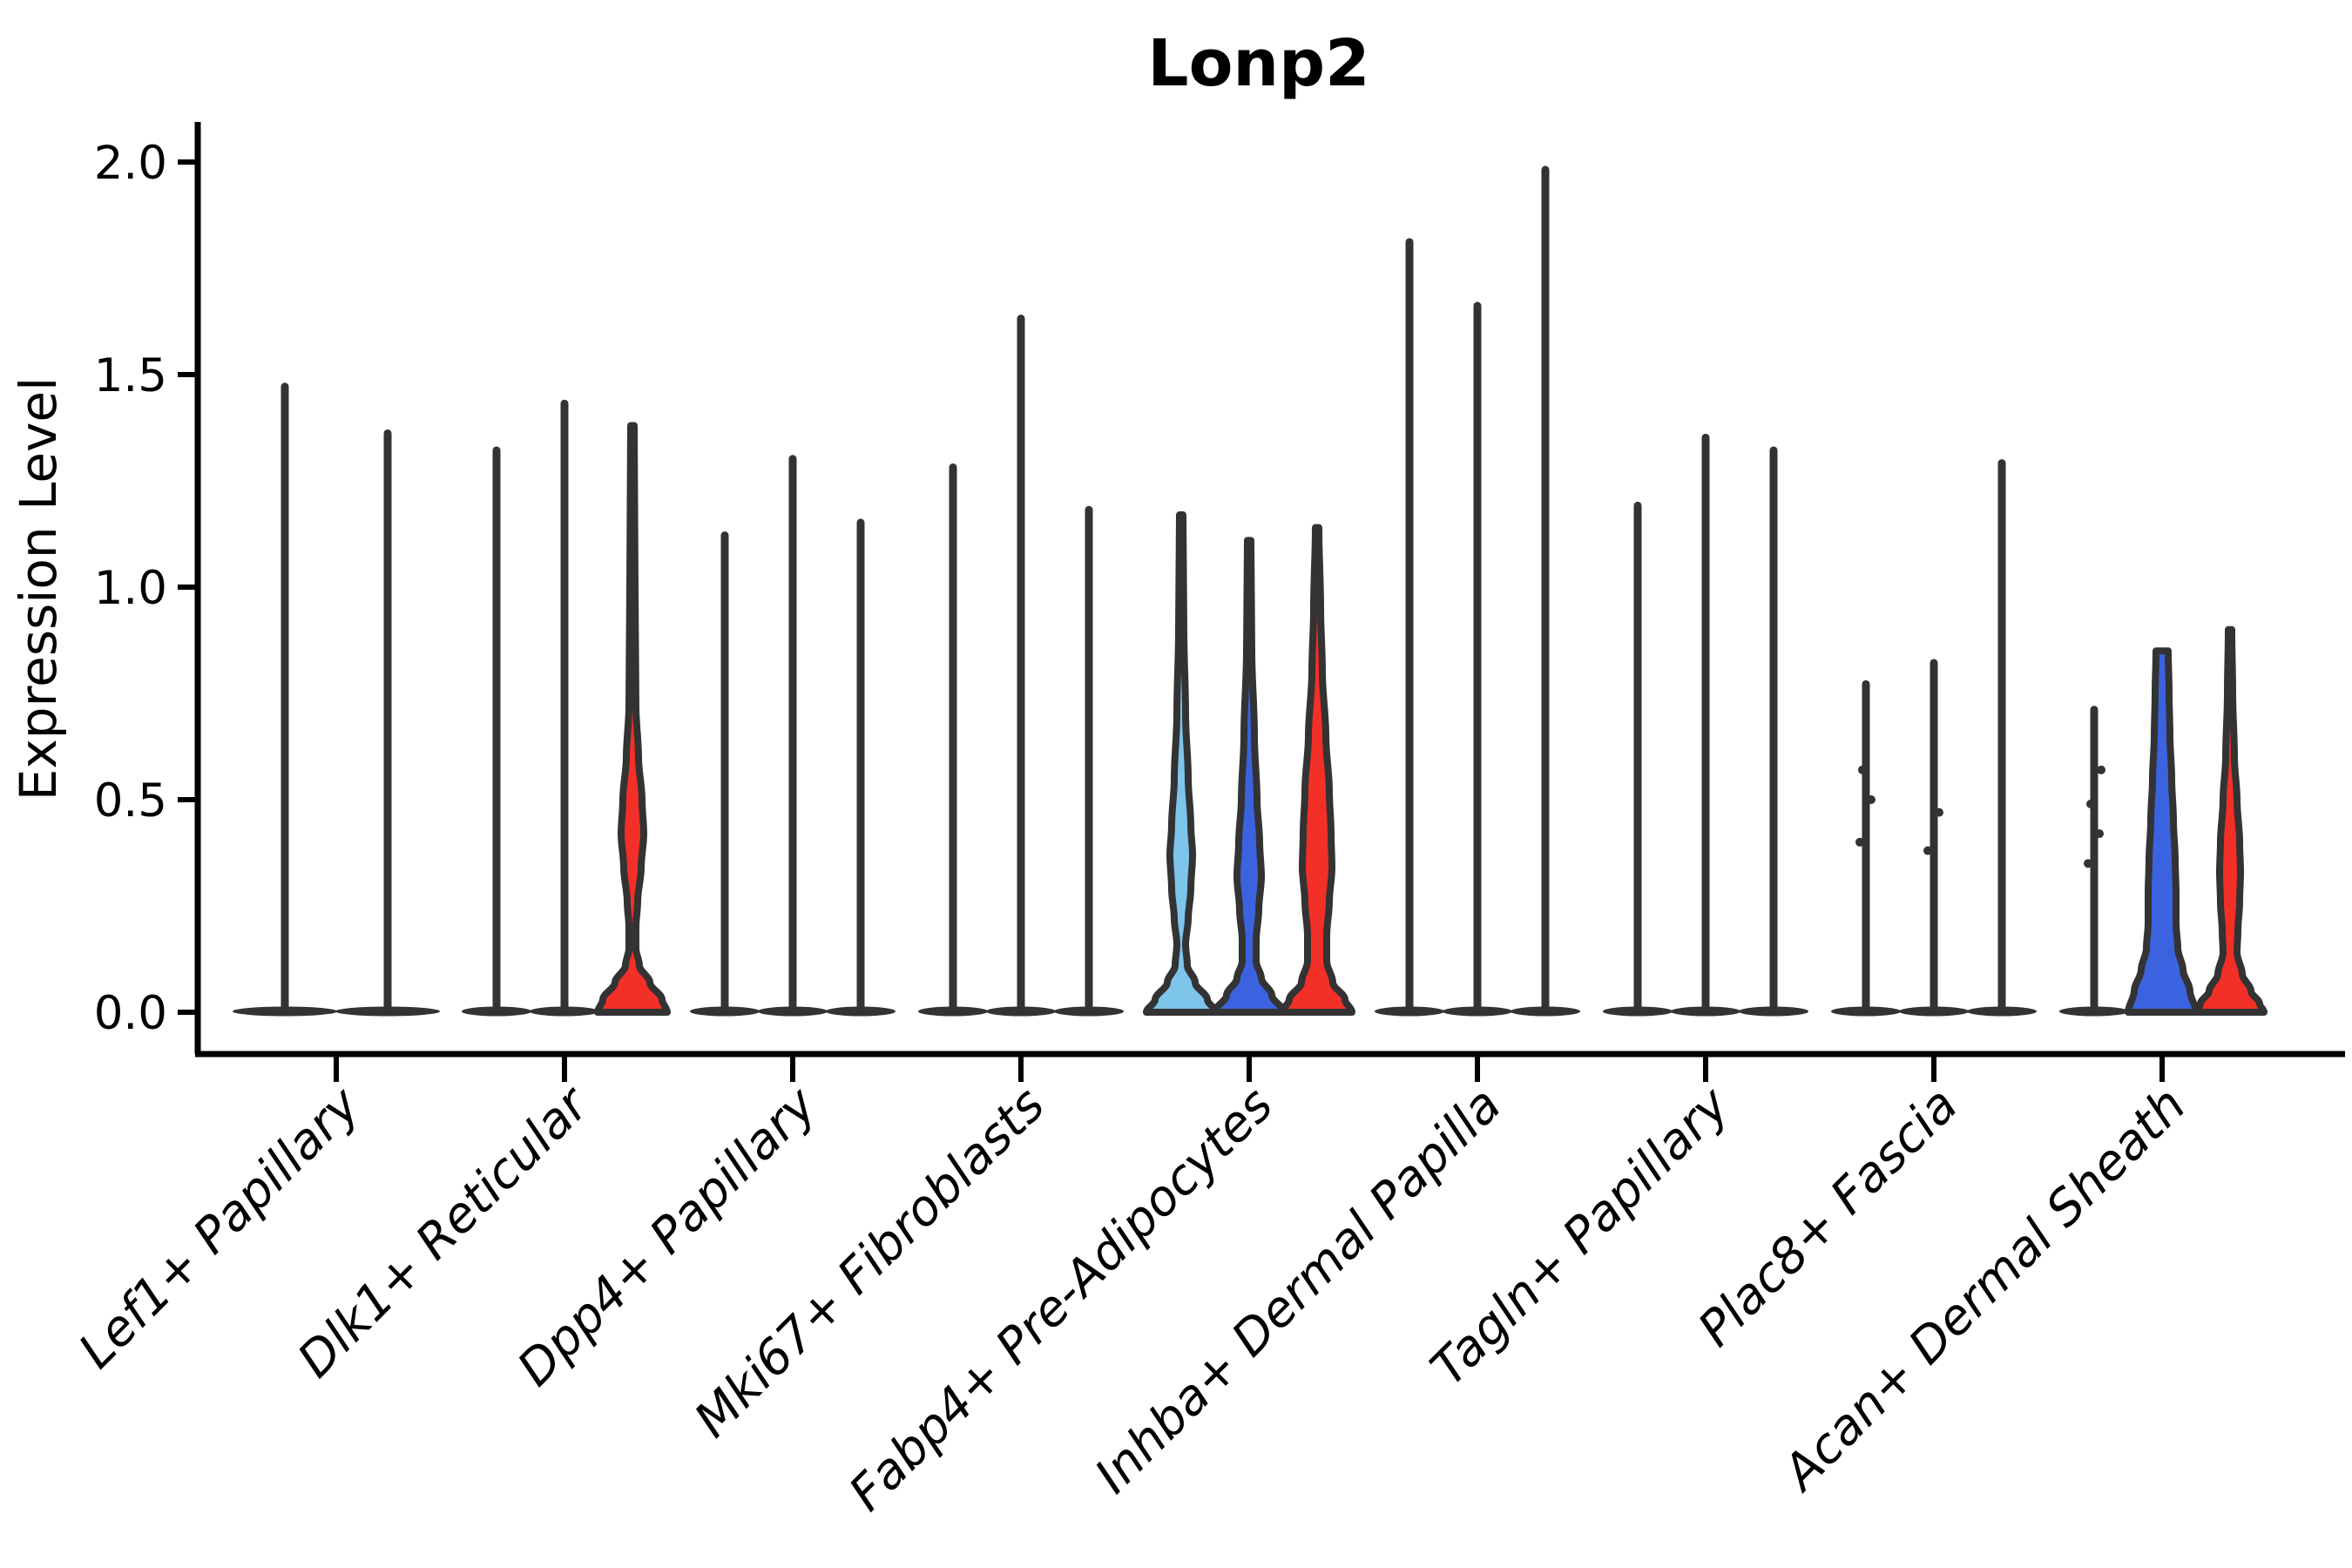 The width and height of the screenshot is (2352, 1568). Describe the element at coordinates (130, 1014) in the screenshot. I see `y-tick-label: 0.0` at that location.